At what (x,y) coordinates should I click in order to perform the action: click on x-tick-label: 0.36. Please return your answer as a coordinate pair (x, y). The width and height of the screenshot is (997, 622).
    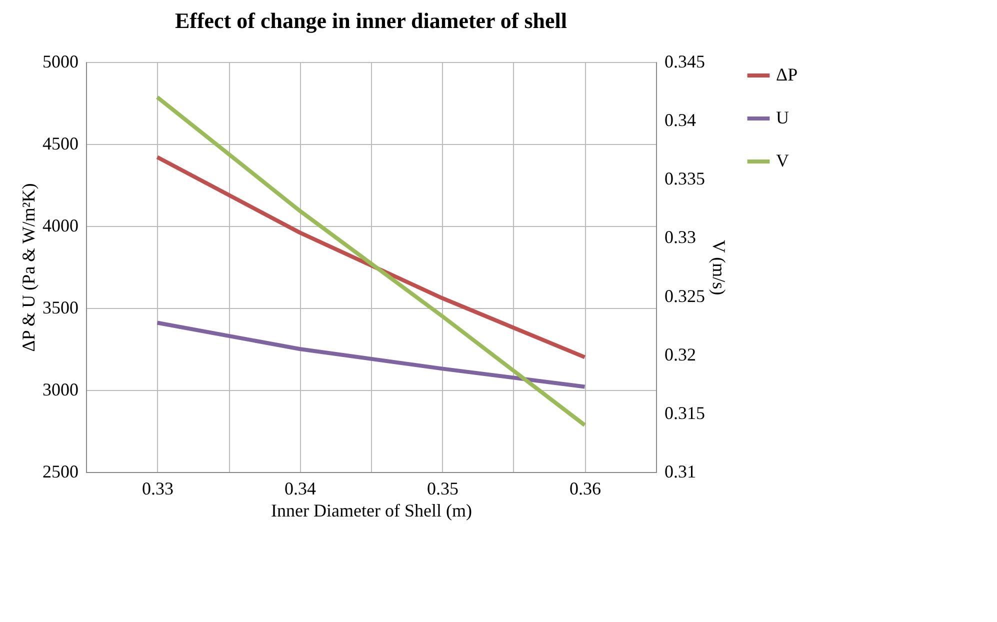
    Looking at the image, I should click on (585, 488).